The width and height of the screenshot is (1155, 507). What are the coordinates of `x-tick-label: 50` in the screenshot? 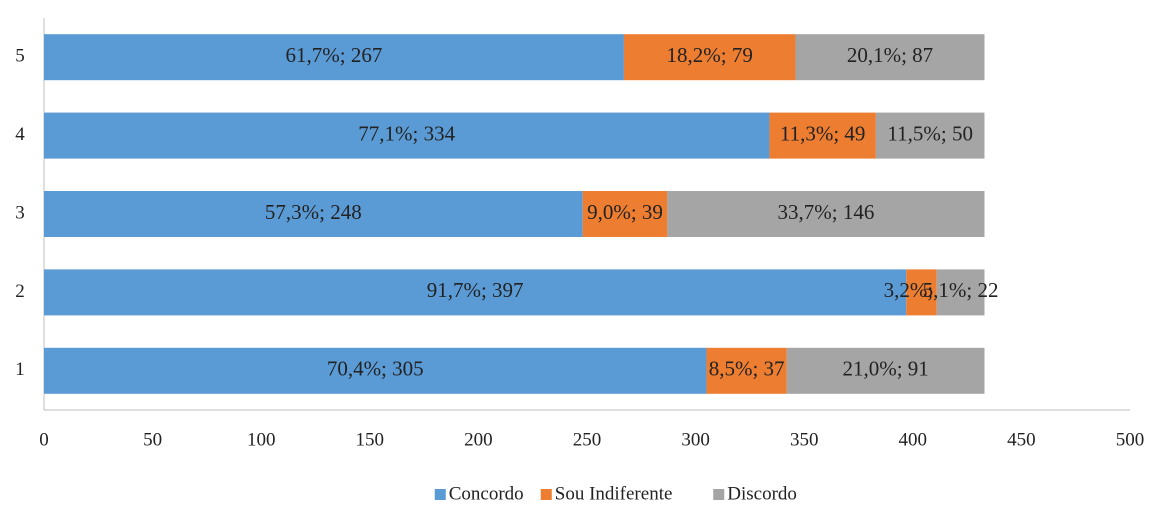 It's located at (152, 439).